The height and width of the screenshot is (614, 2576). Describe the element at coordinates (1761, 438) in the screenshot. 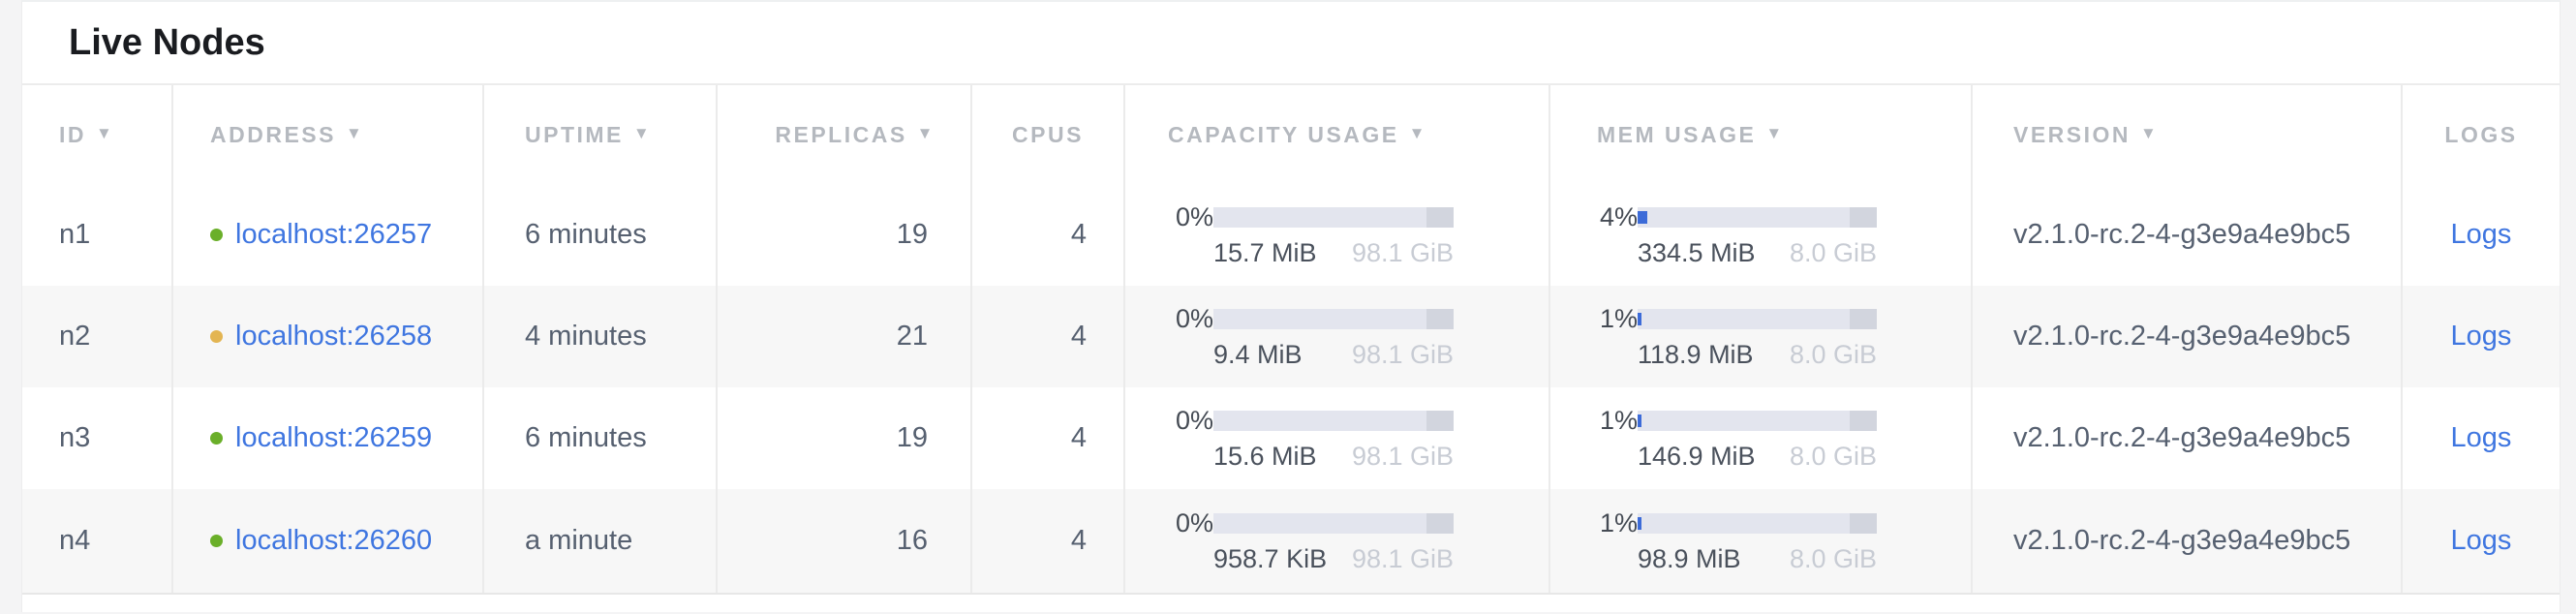

I see `mem-usage-cell: 1% 146.9 MiB 8.0 GiB` at that location.